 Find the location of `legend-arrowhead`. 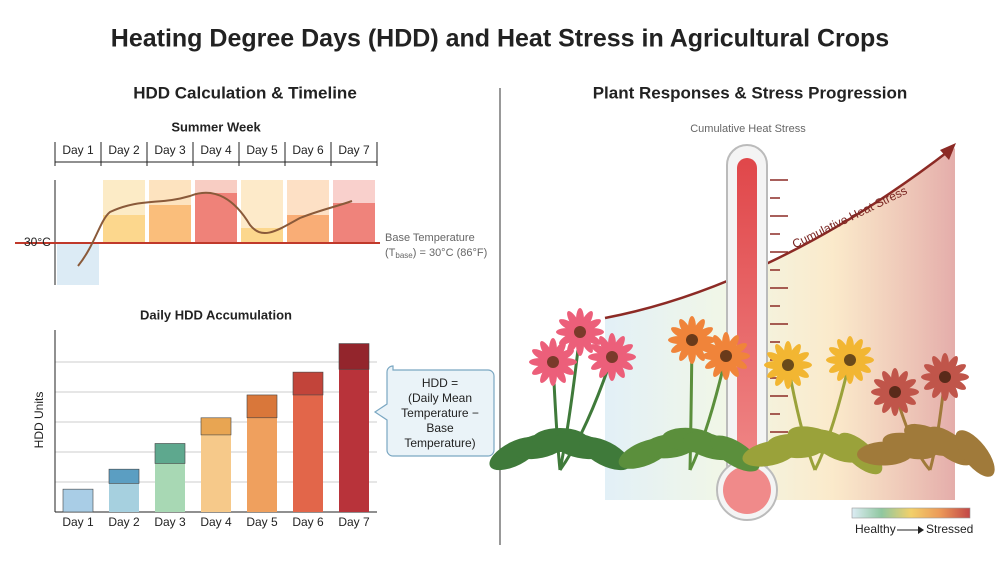

legend-arrowhead is located at coordinates (921, 530).